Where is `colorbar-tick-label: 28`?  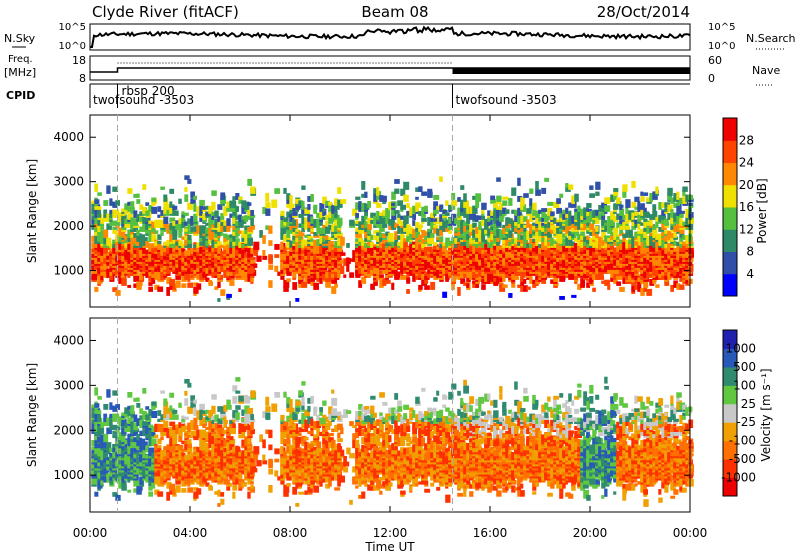
colorbar-tick-label: 28 is located at coordinates (746, 140).